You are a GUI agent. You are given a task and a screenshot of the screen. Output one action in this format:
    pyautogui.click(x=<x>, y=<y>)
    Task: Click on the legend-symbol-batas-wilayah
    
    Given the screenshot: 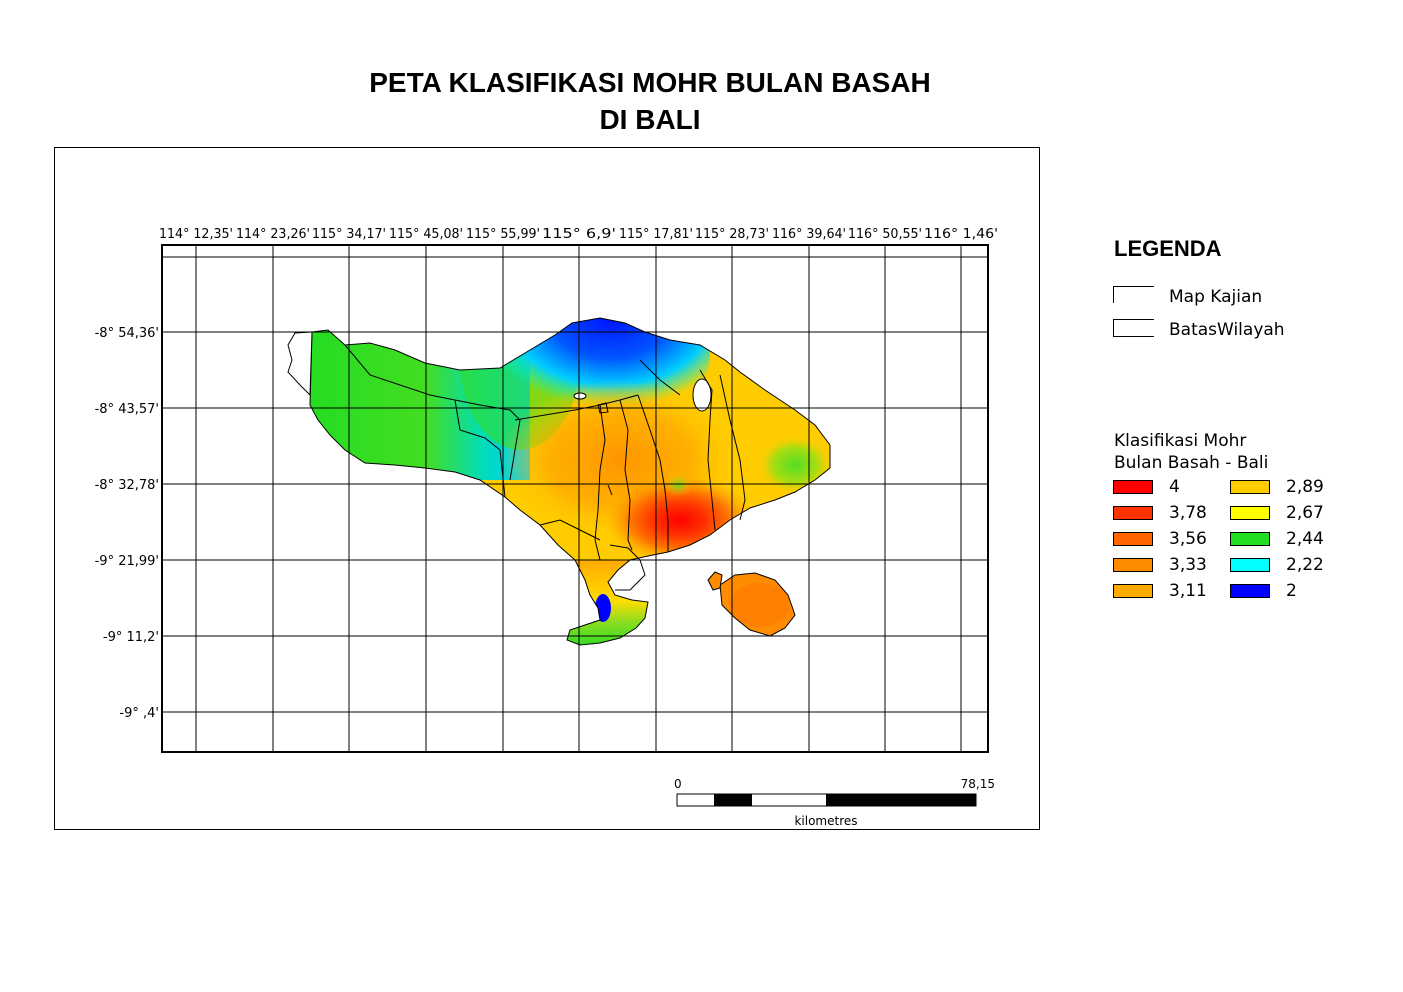 What is the action you would take?
    pyautogui.click(x=1133, y=328)
    